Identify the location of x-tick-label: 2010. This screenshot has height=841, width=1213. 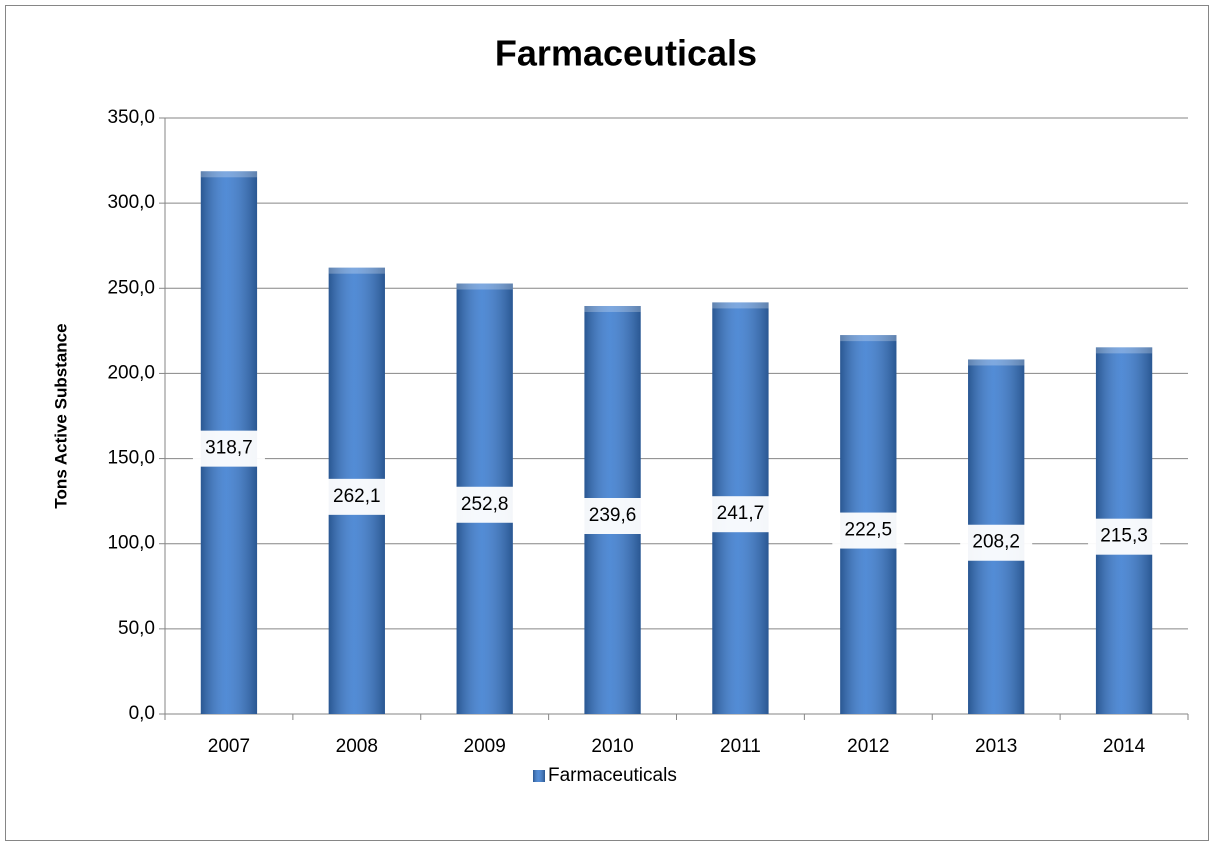
(612, 746).